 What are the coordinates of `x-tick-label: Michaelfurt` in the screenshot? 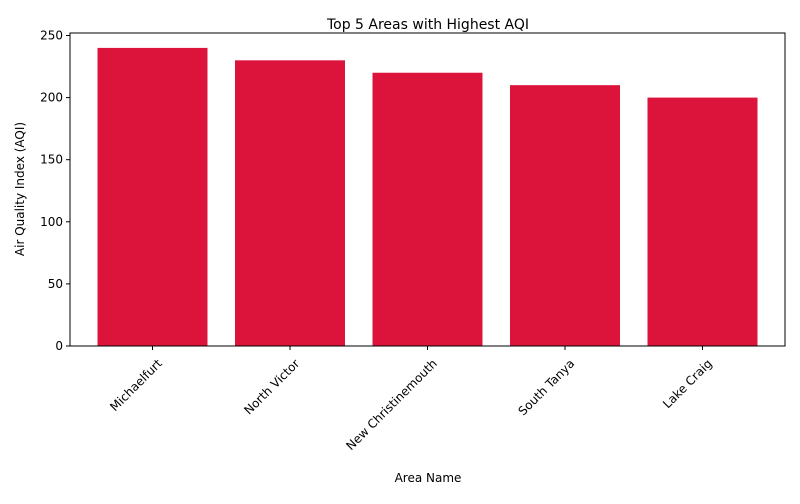 It's located at (136, 385).